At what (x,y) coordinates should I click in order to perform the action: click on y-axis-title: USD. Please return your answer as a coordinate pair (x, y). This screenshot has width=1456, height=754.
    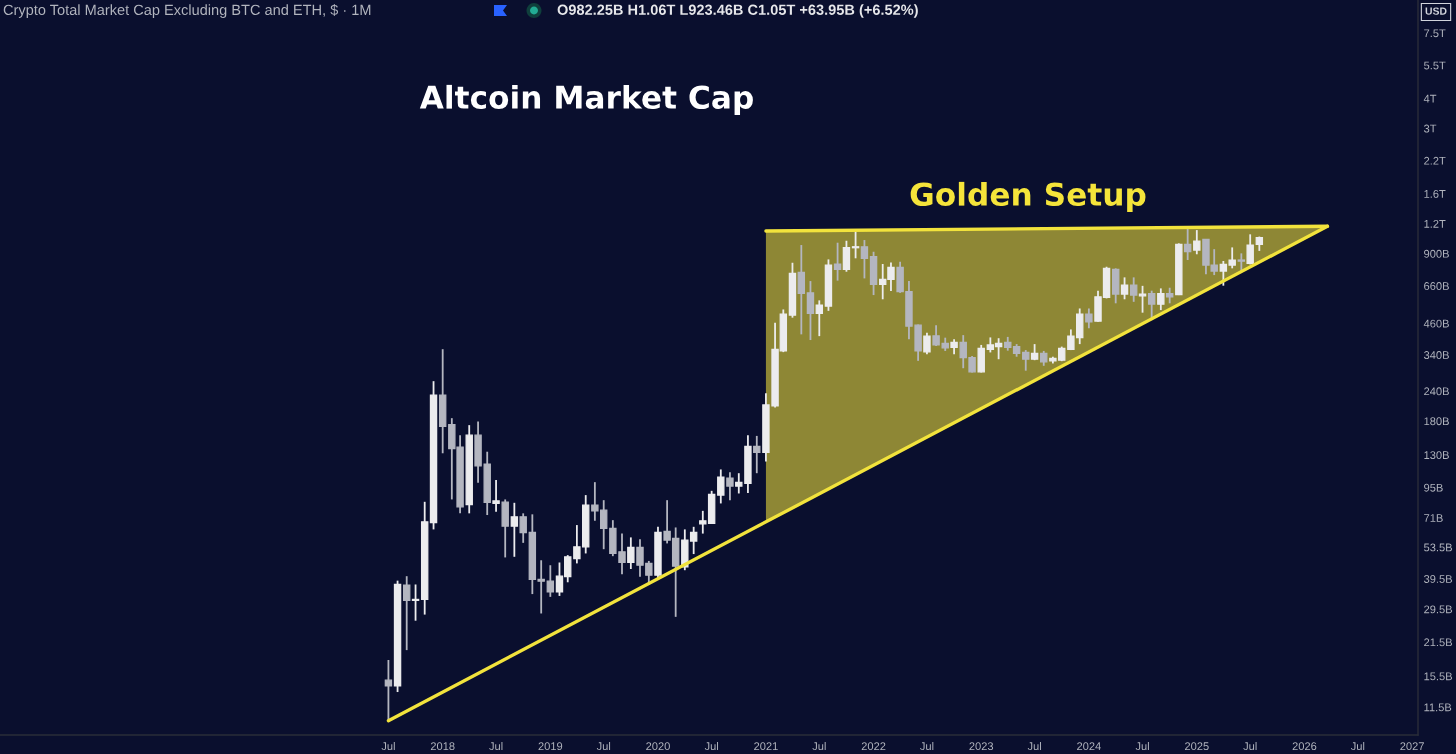
    Looking at the image, I should click on (1436, 11).